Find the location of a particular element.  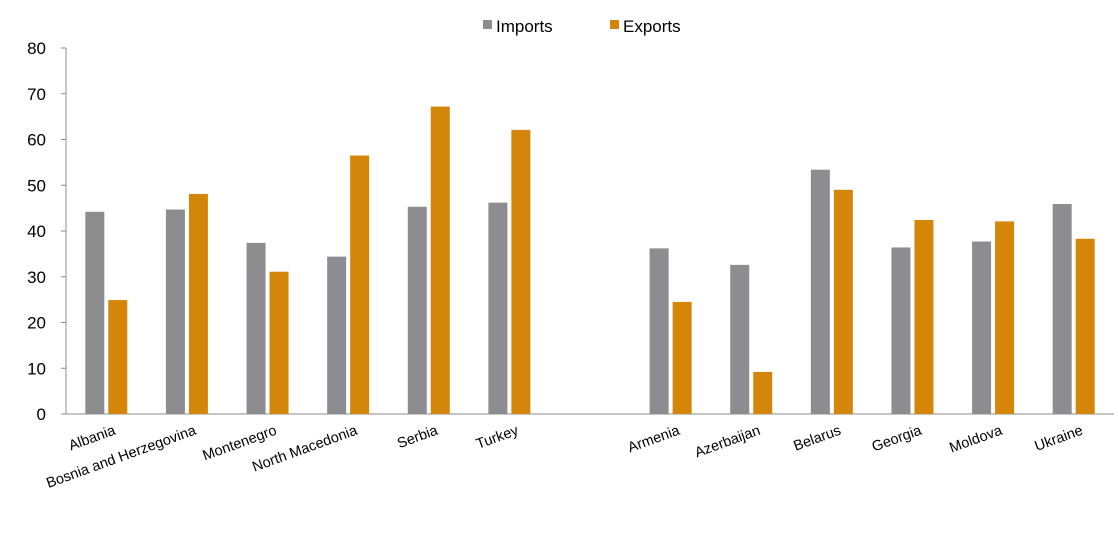

bar-exports-armenia is located at coordinates (682, 357).